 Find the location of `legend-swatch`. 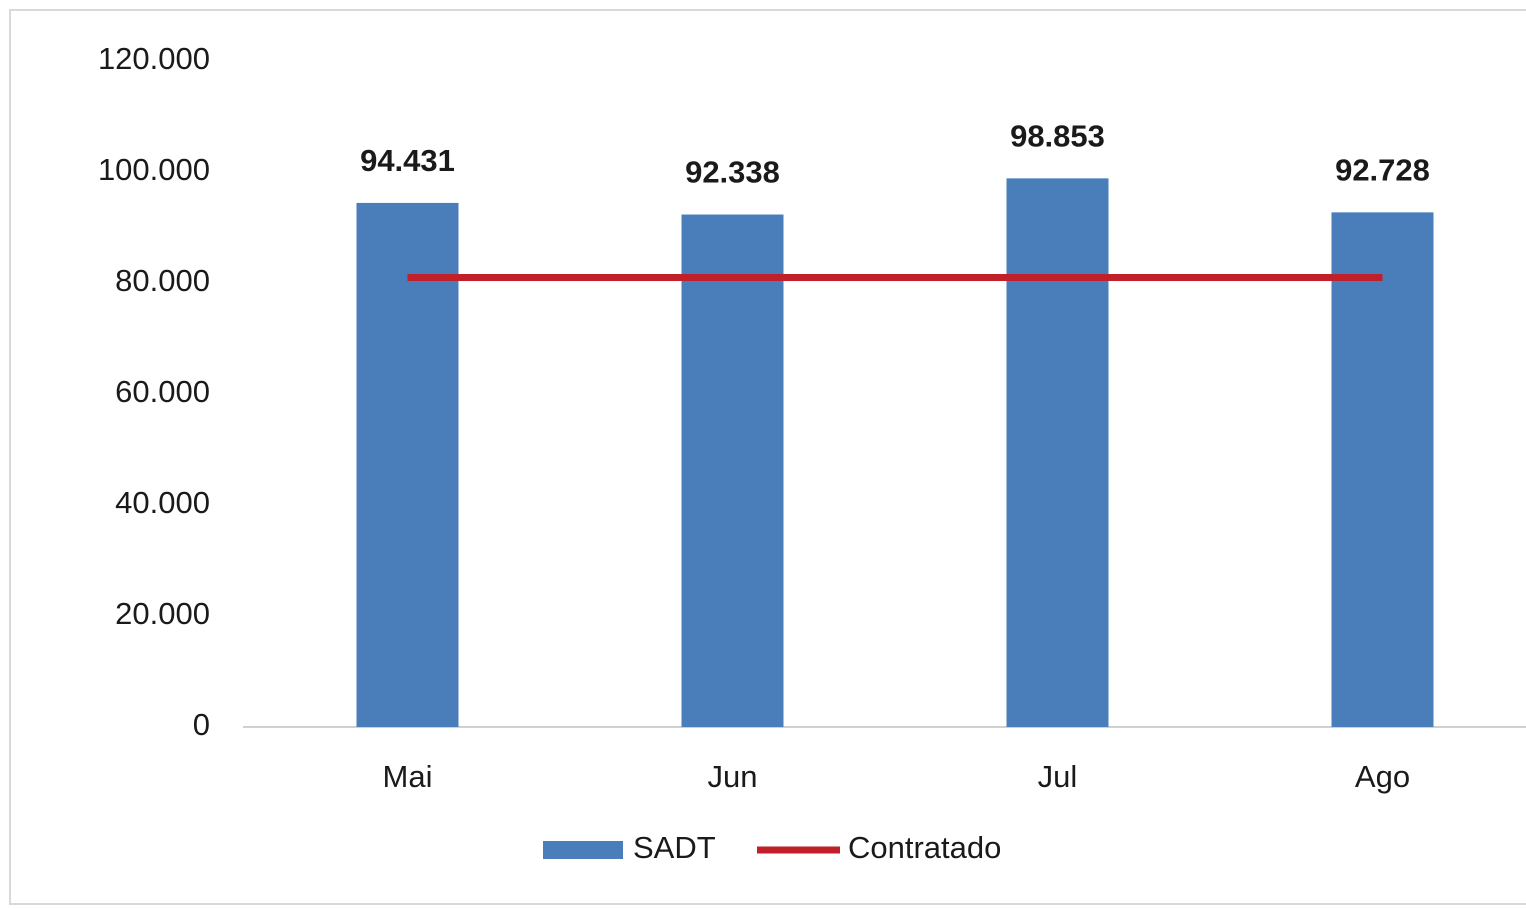

legend-swatch is located at coordinates (583, 850).